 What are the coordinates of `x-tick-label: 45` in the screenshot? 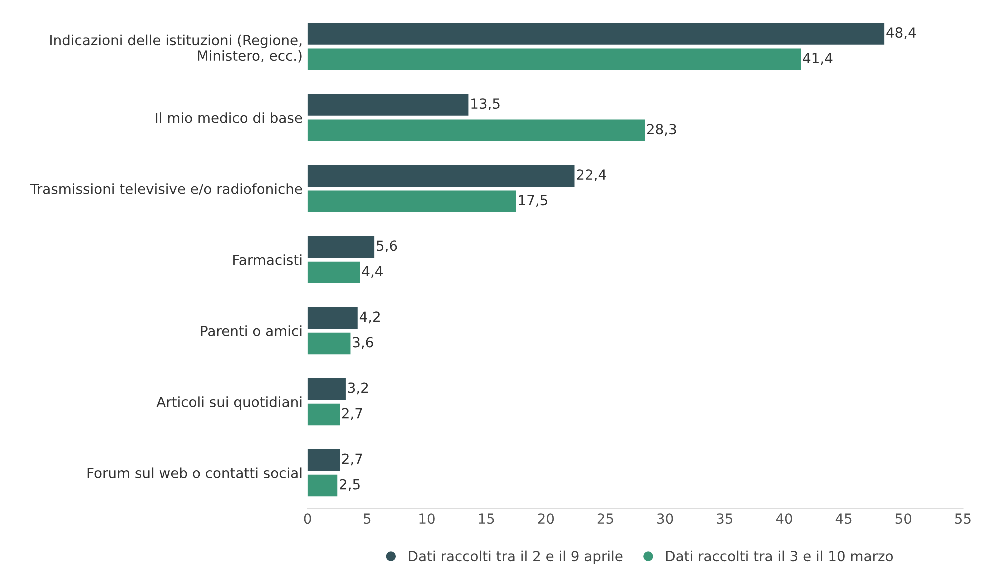 It's located at (844, 519).